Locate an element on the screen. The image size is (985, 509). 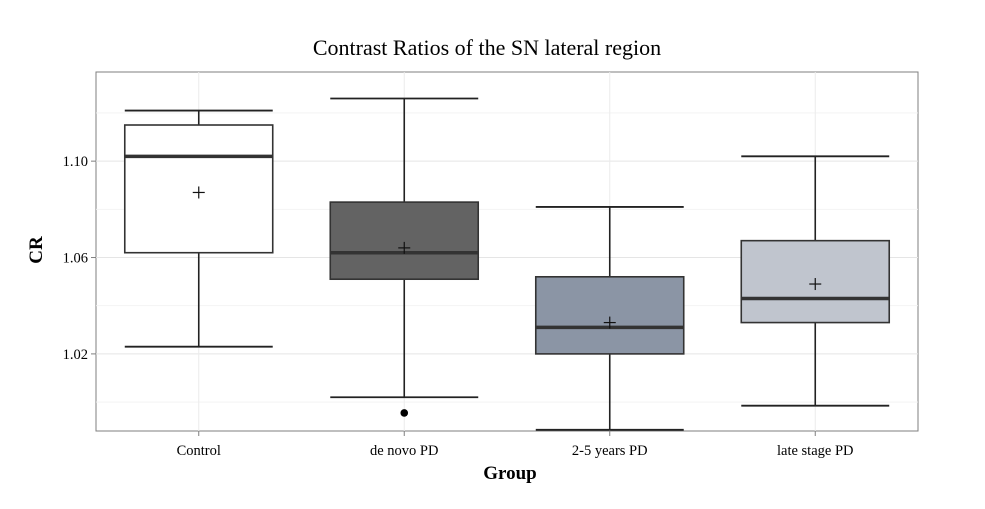
y-tick-label: 1.10 is located at coordinates (75, 162).